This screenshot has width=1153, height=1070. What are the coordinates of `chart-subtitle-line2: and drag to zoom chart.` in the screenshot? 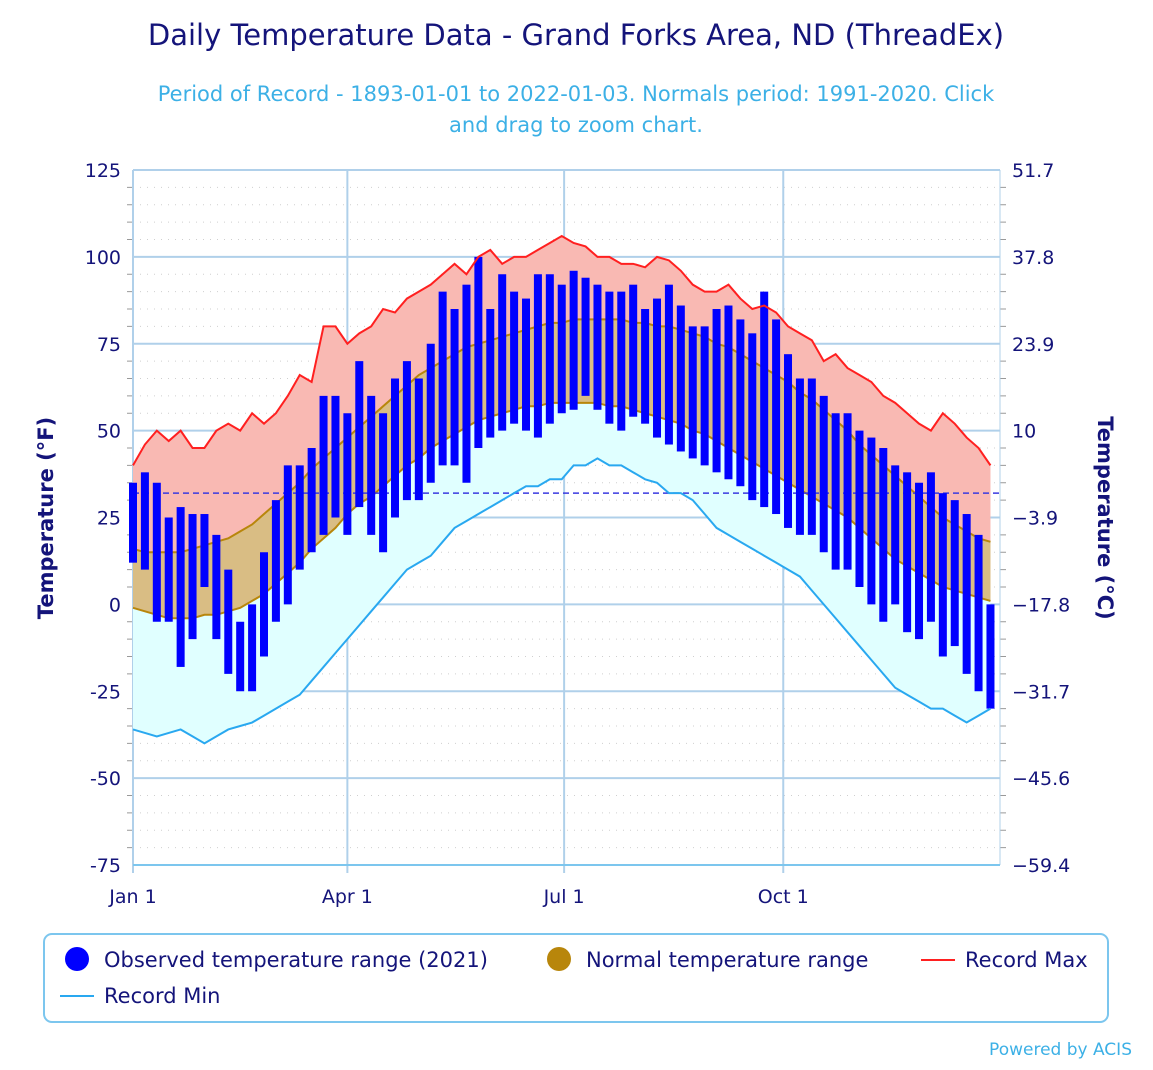 It's located at (576, 125).